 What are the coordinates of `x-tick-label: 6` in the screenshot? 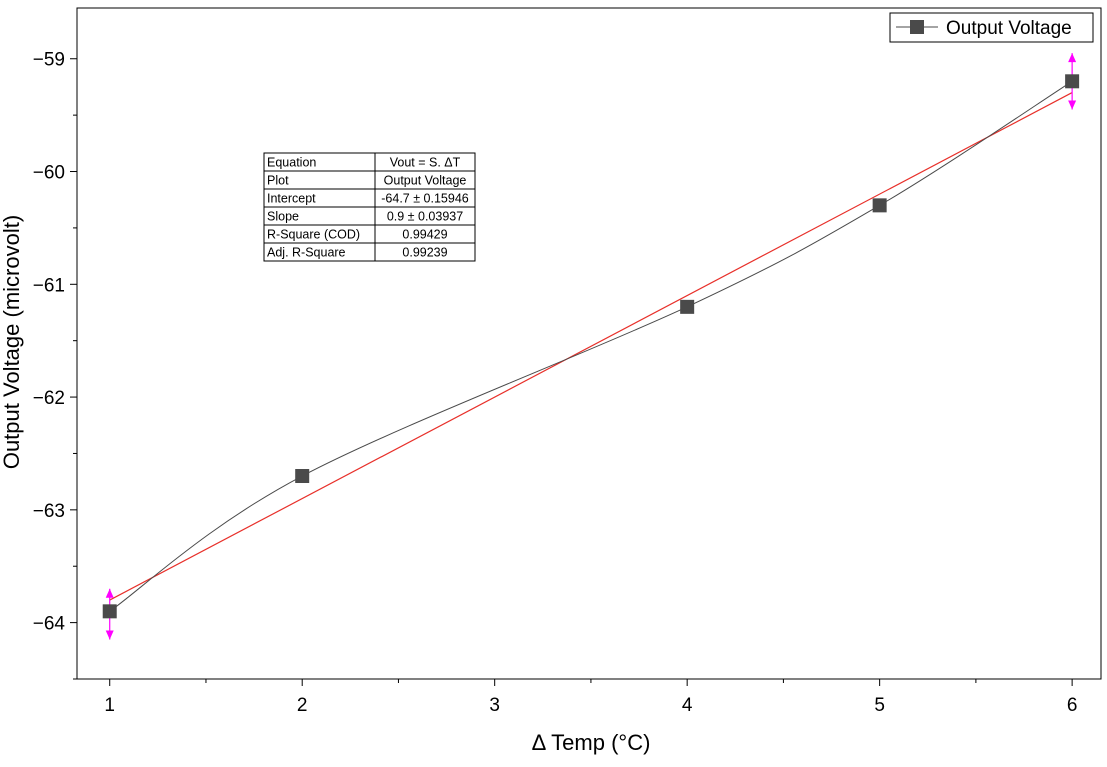 It's located at (1072, 705).